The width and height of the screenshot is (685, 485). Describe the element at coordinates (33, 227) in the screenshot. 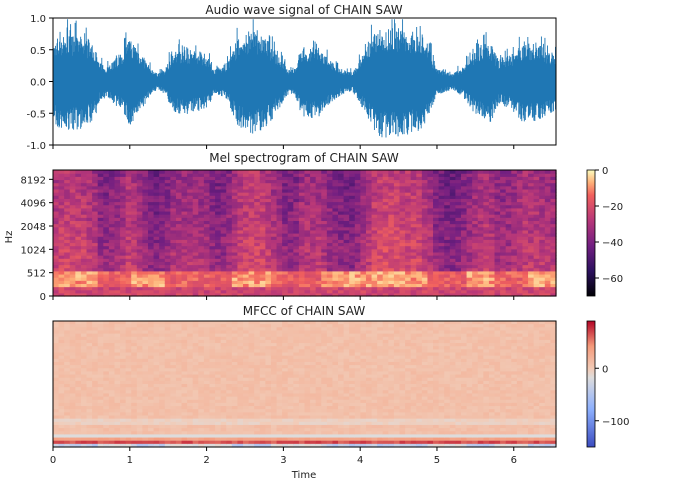

I see `mel-y-tick-label: 2048` at that location.